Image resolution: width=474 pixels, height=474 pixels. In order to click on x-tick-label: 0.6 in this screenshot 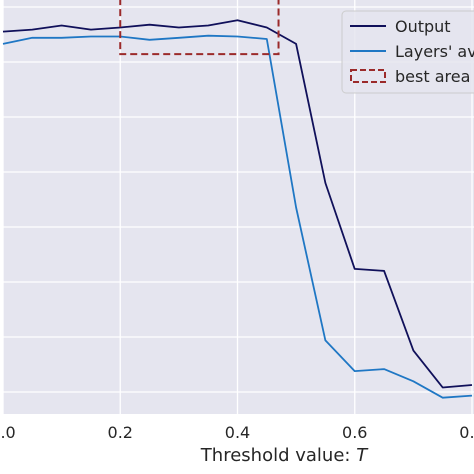, I will do `click(354, 432)`.